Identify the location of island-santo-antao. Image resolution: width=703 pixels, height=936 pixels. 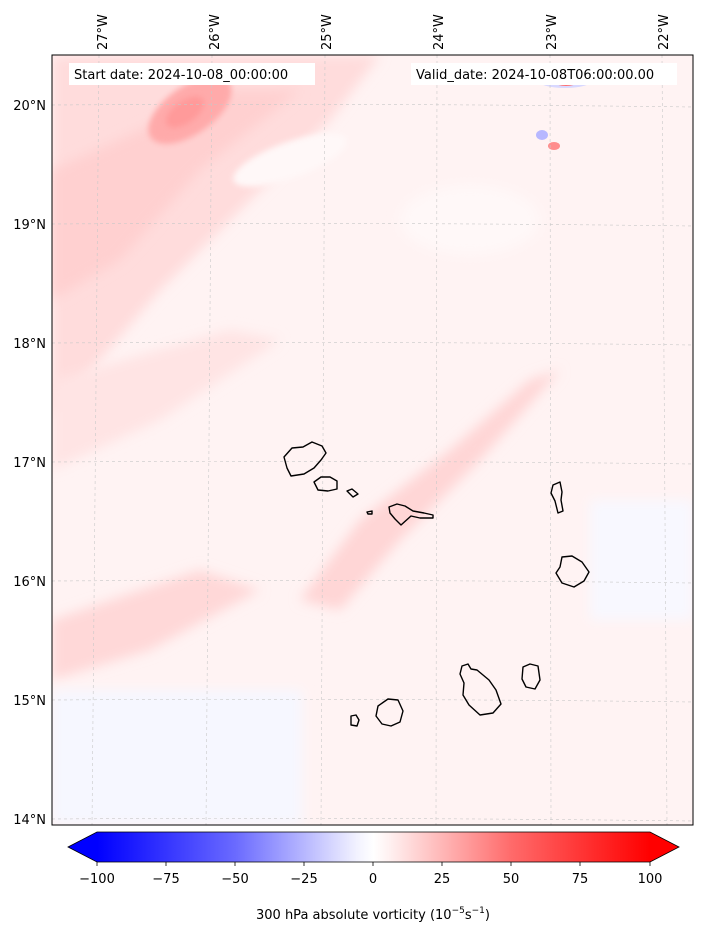
(305, 459).